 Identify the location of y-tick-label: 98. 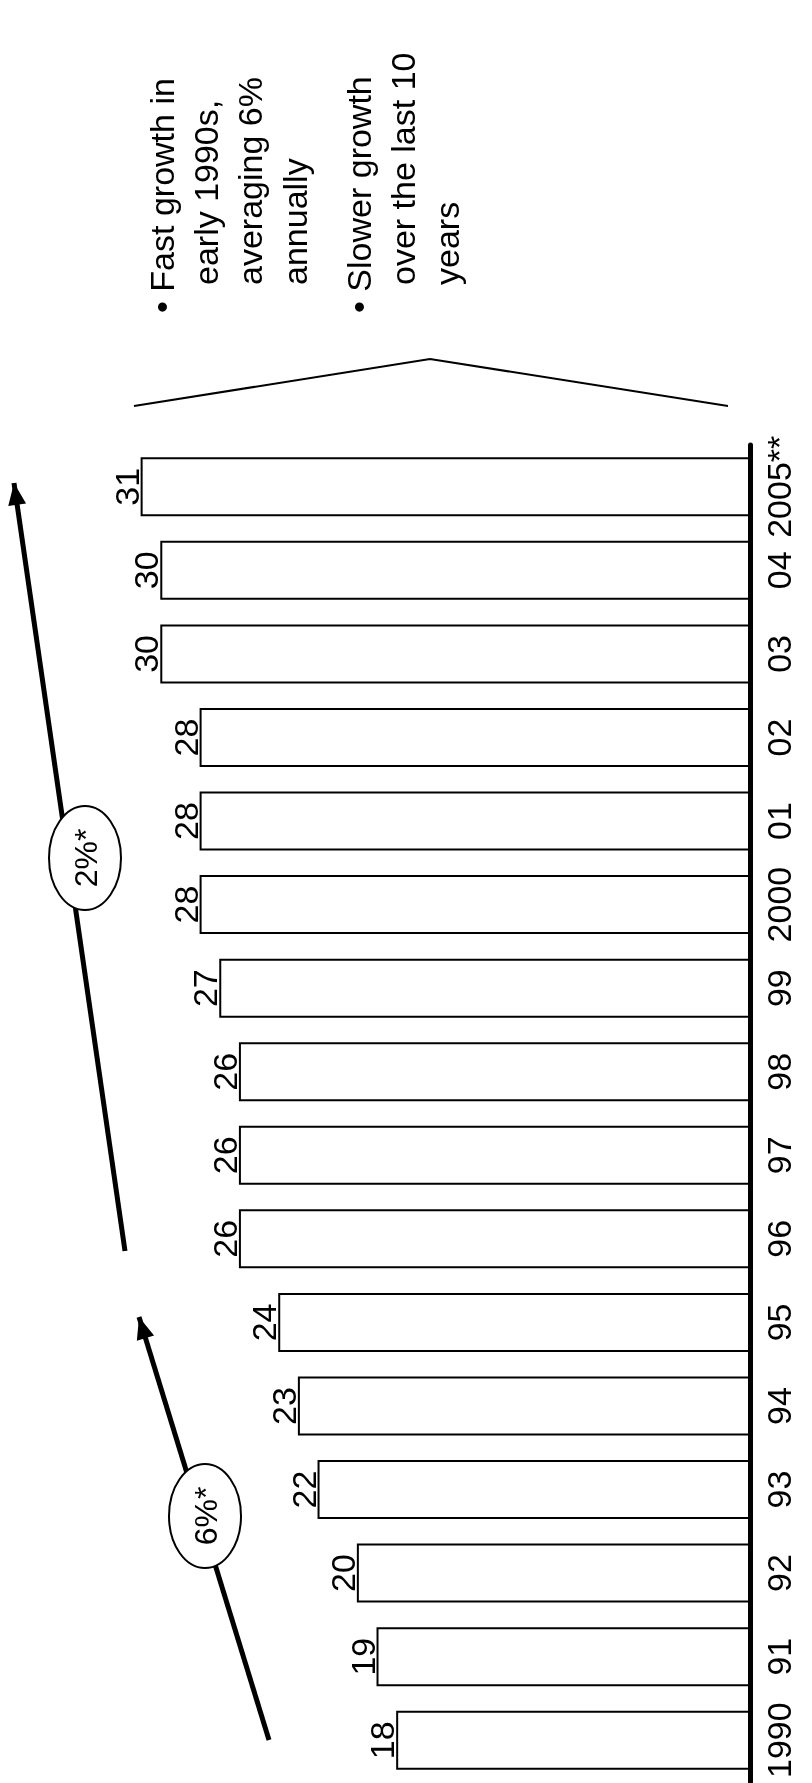
(779, 1071).